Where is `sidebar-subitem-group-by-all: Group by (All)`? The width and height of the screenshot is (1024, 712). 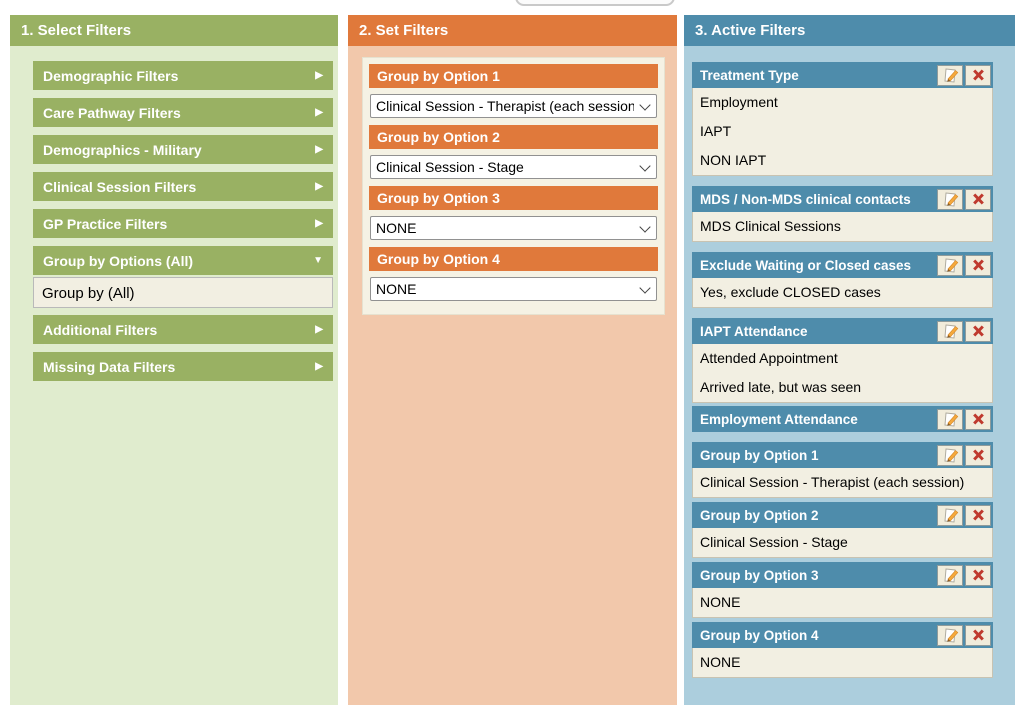
sidebar-subitem-group-by-all: Group by (All) is located at coordinates (183, 292).